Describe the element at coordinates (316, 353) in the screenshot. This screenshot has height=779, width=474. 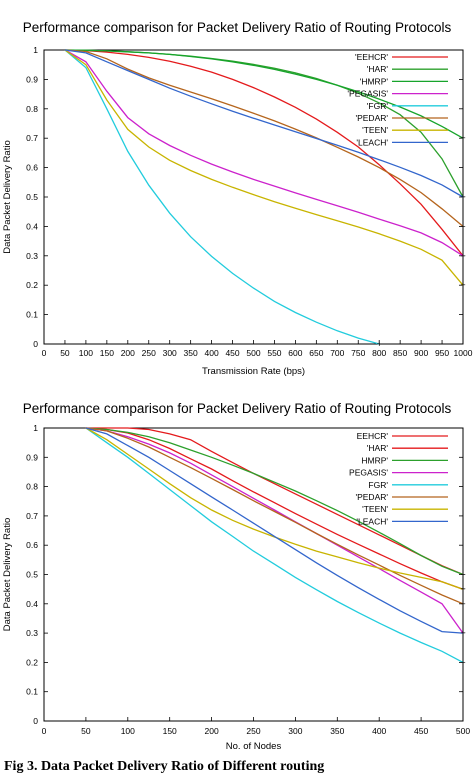
I see `x-tick-label: 650` at that location.